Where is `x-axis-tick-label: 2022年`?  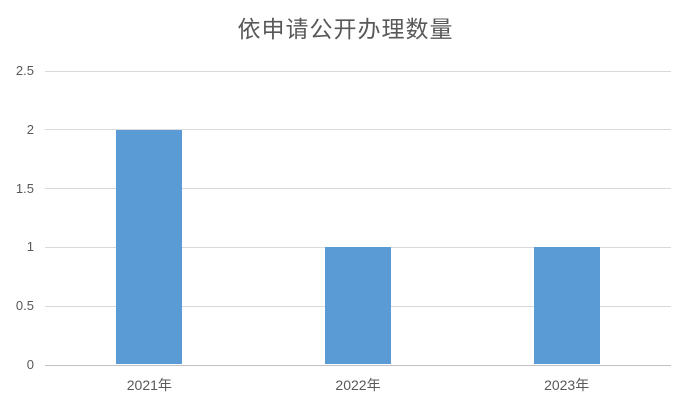
x-axis-tick-label: 2022年 is located at coordinates (358, 385).